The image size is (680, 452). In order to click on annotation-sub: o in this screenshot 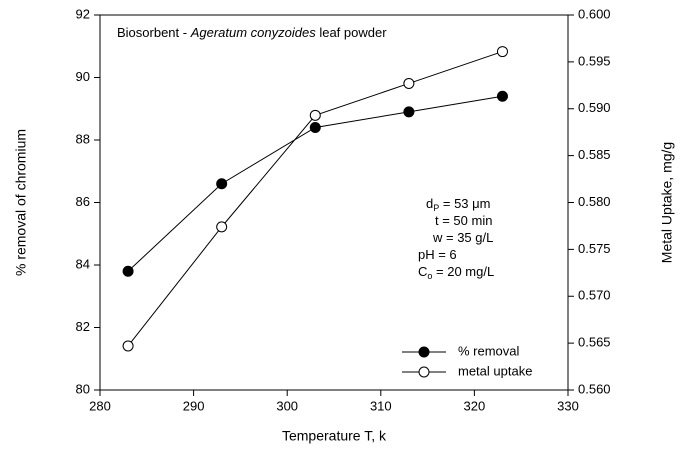, I will do `click(429, 276)`.